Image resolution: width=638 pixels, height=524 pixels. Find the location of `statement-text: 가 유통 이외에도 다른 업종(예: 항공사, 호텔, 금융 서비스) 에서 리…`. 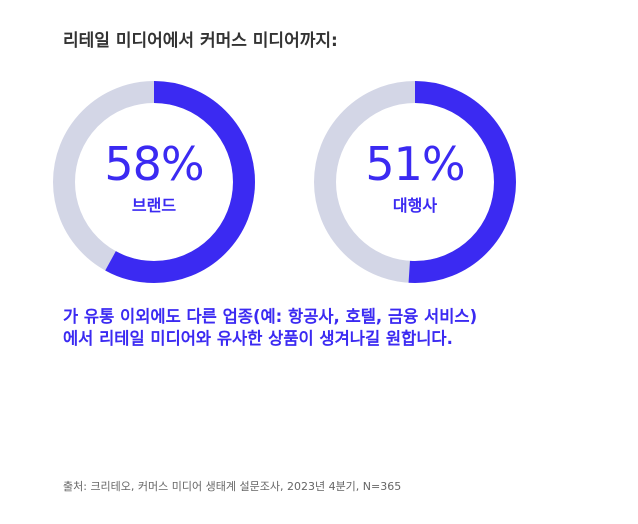

statement-text: 가 유통 이외에도 다른 업종(예: 항공사, 호텔, 금융 서비스) 에서 리… is located at coordinates (333, 328).